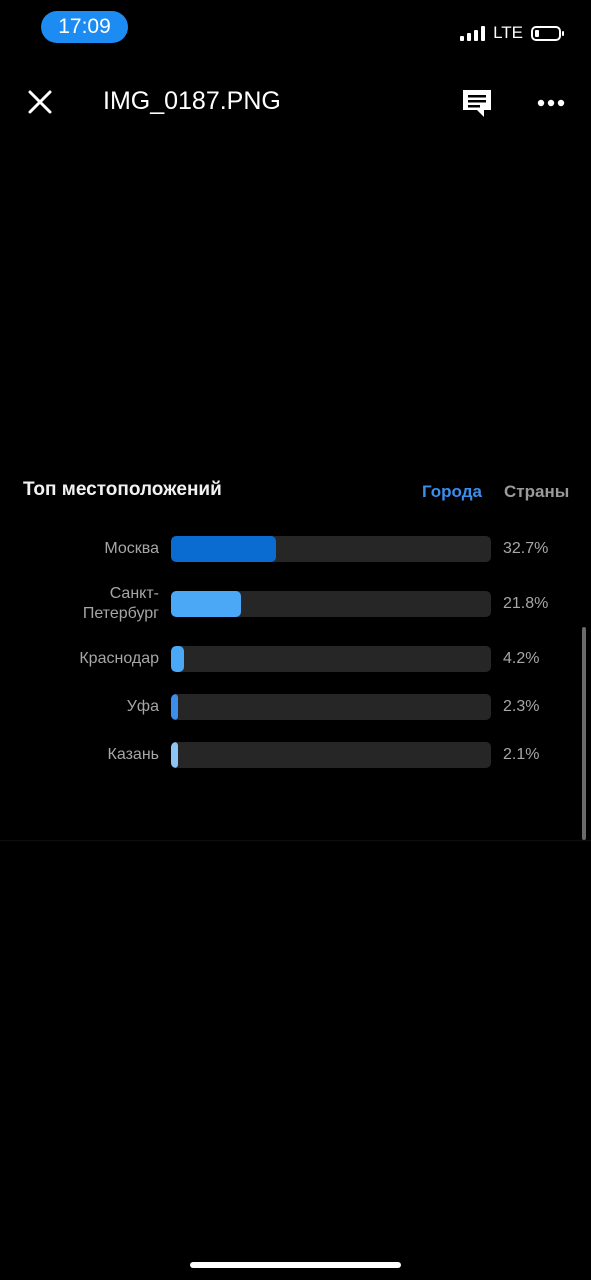 This screenshot has height=1280, width=591. Describe the element at coordinates (122, 489) in the screenshot. I see `section-title: Топ местоположений` at that location.